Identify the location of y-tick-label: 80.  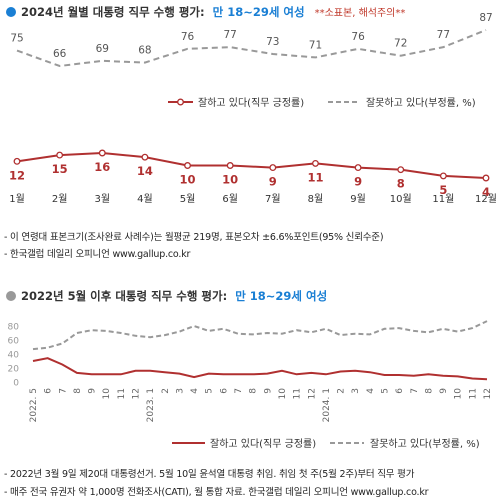
(14, 328).